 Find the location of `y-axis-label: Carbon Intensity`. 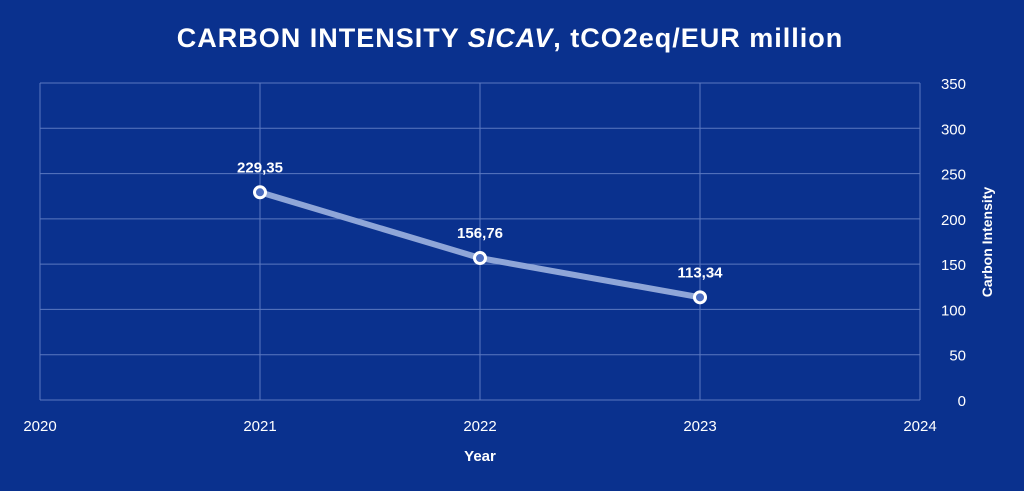

y-axis-label: Carbon Intensity is located at coordinates (987, 242).